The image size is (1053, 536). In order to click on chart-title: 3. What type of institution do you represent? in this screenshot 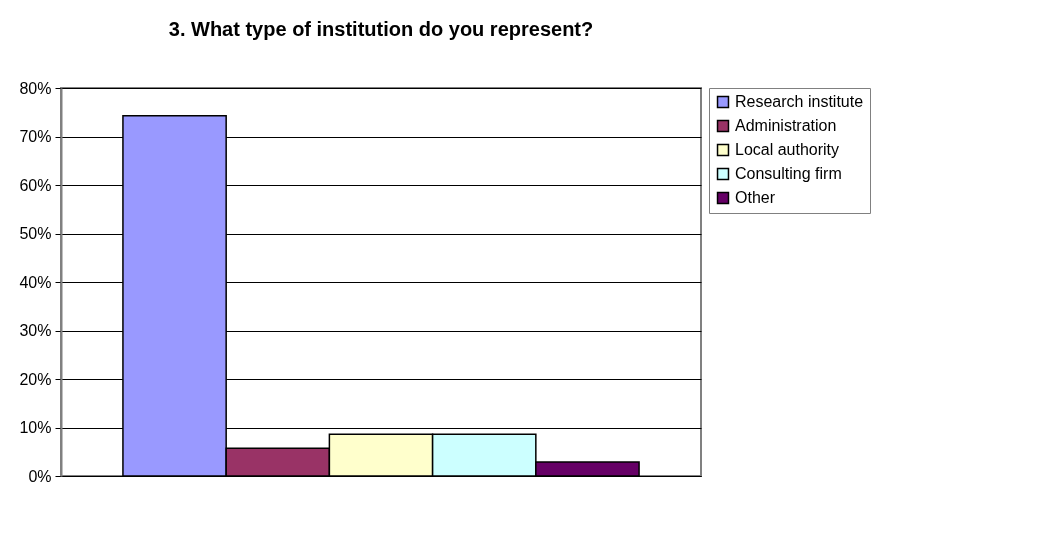, I will do `click(381, 29)`.